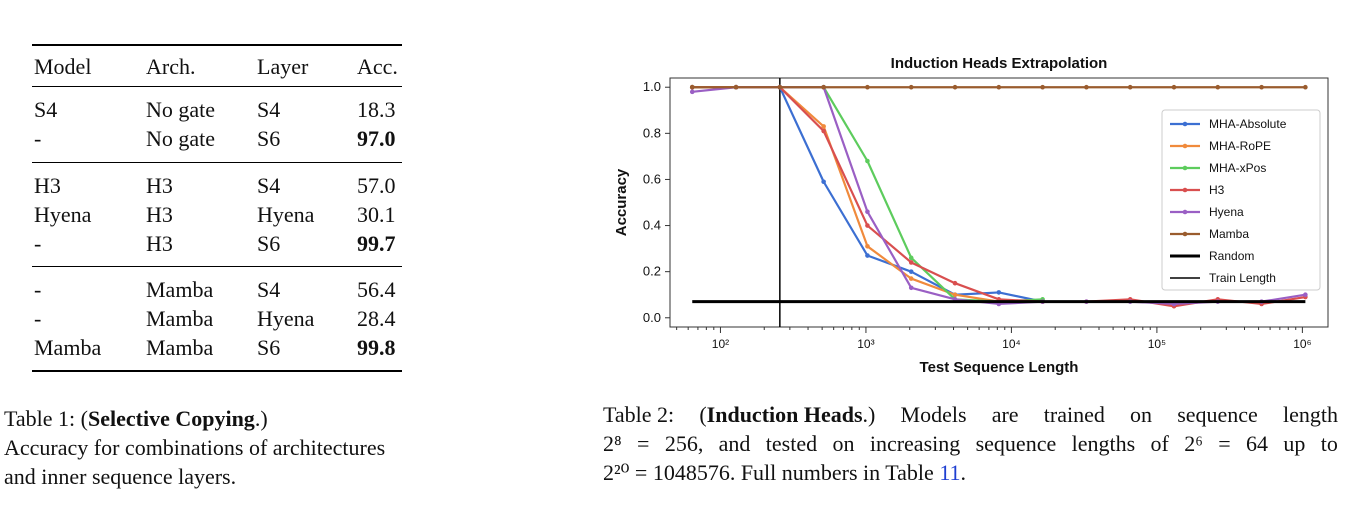  What do you see at coordinates (1226, 212) in the screenshot?
I see `legend-label: Hyena` at bounding box center [1226, 212].